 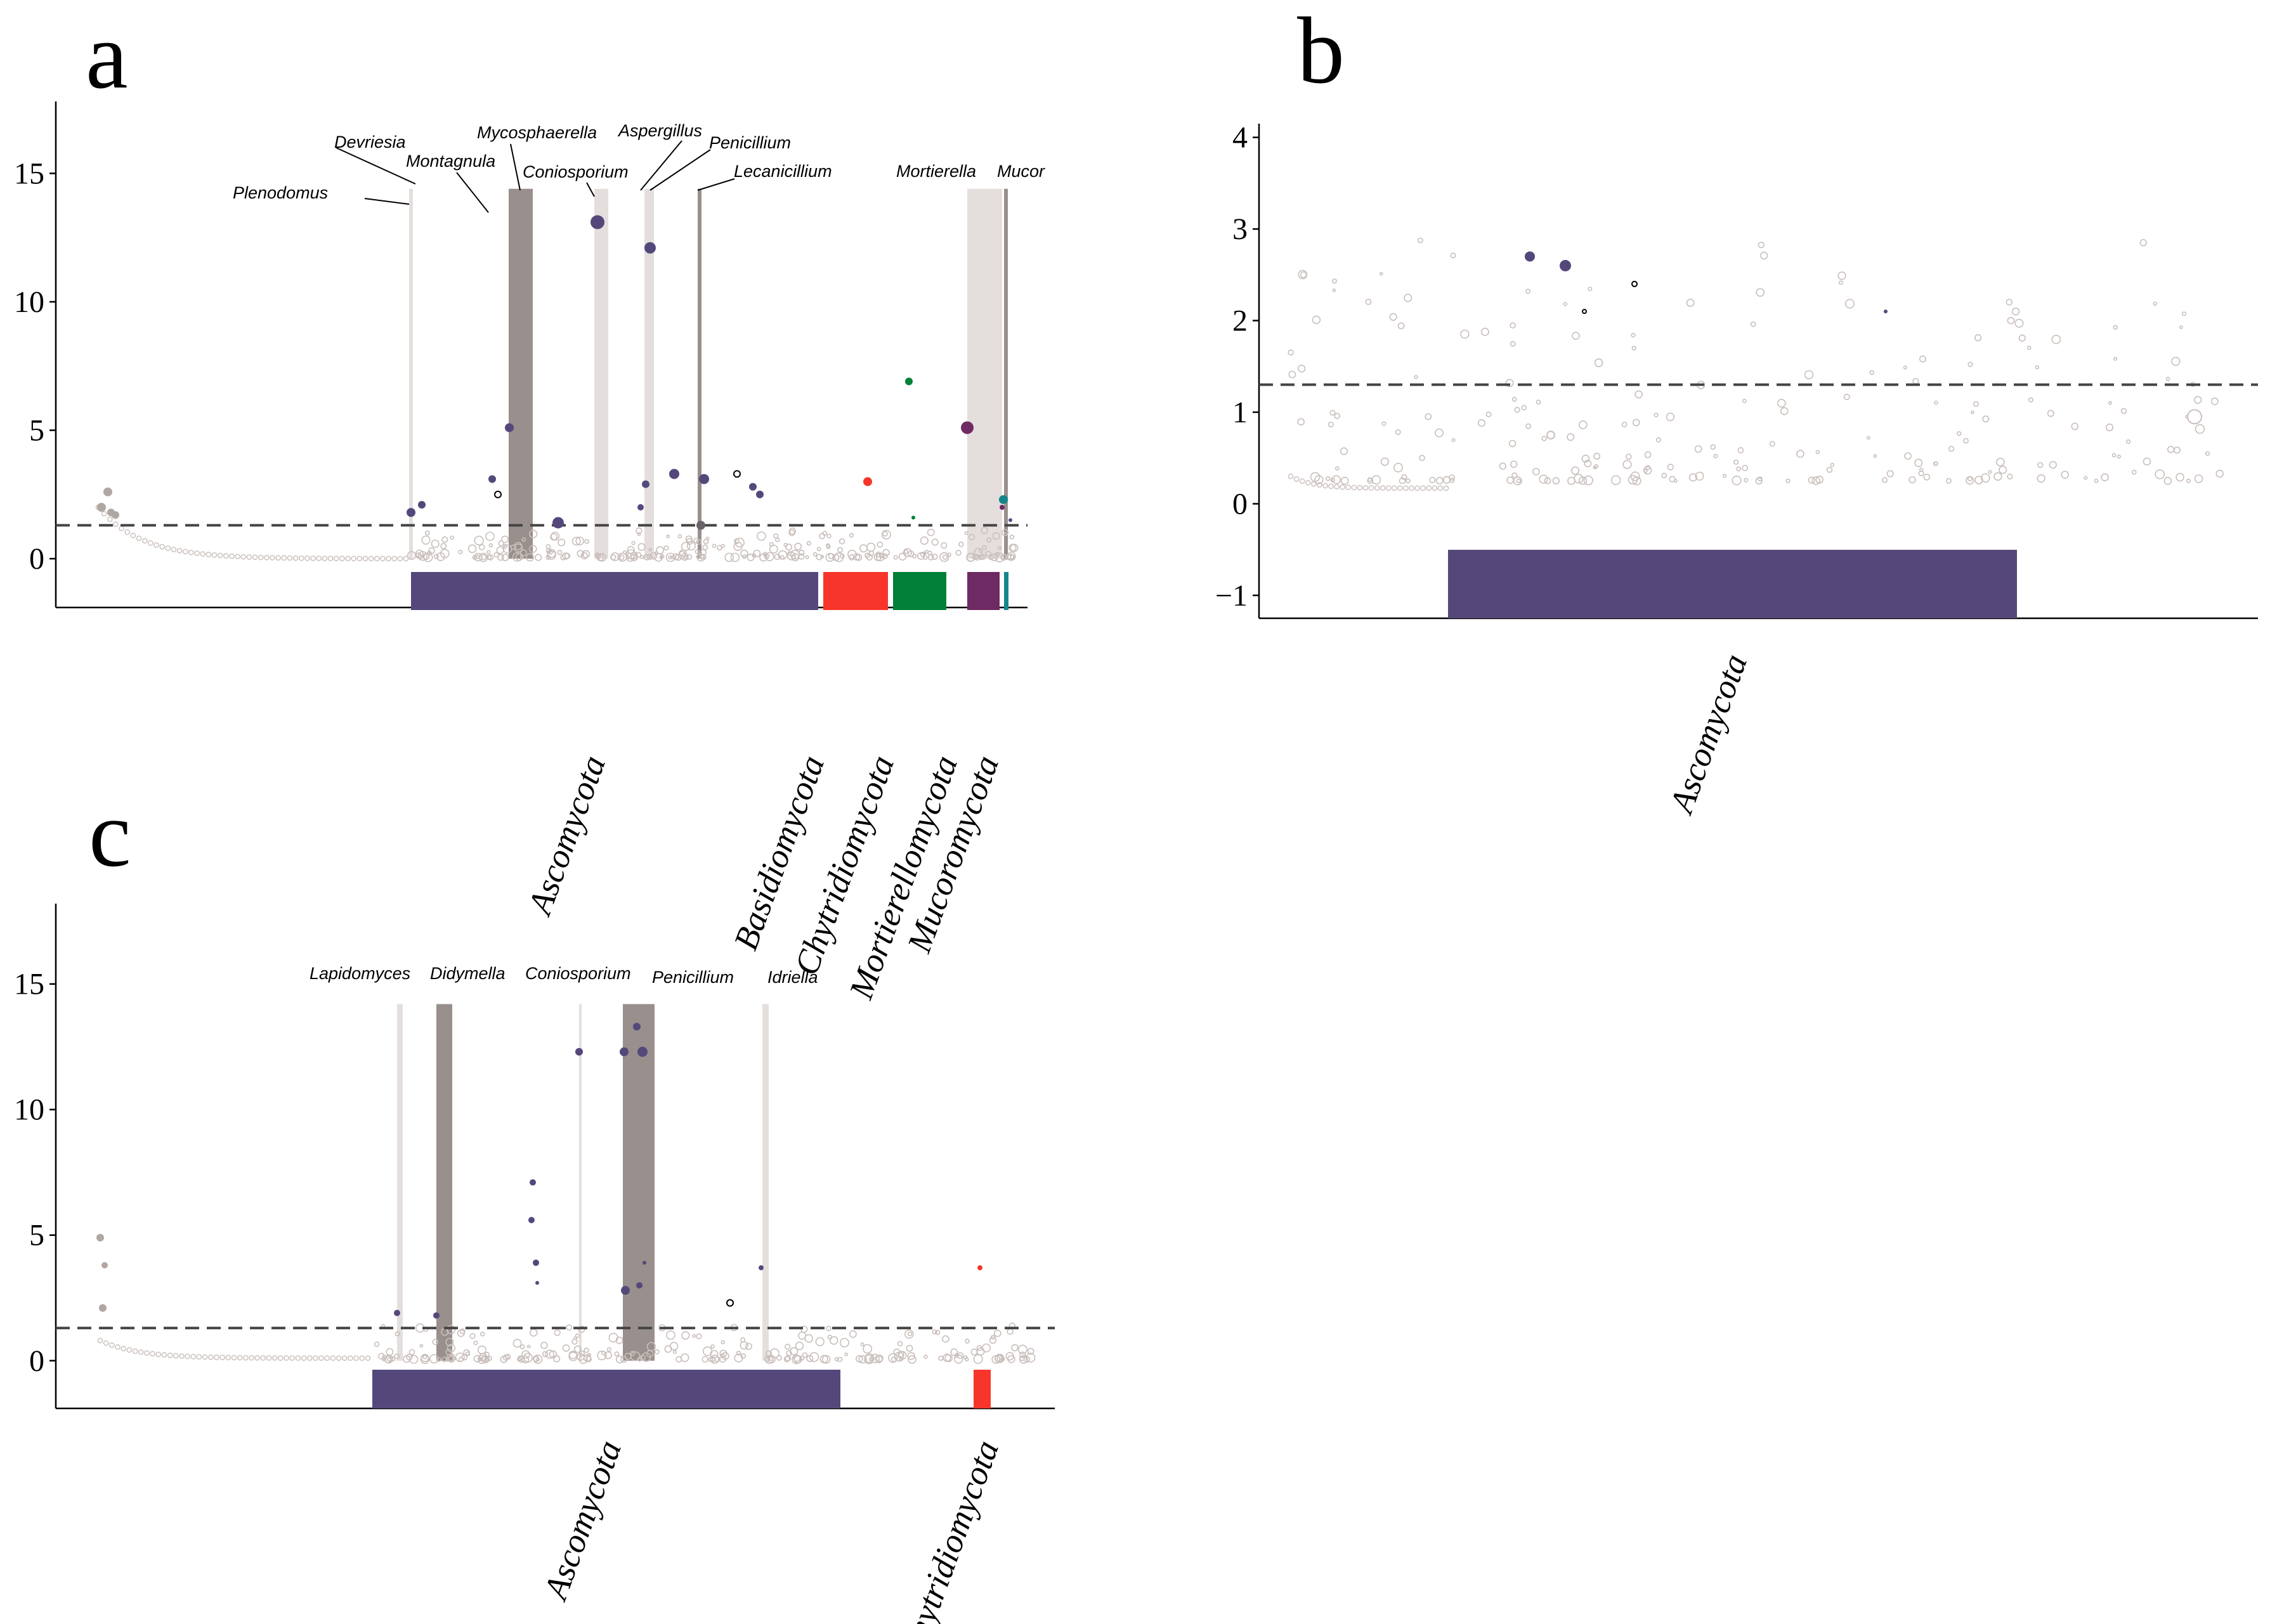 What do you see at coordinates (29, 173) in the screenshot?
I see `y-tick-label: 15` at bounding box center [29, 173].